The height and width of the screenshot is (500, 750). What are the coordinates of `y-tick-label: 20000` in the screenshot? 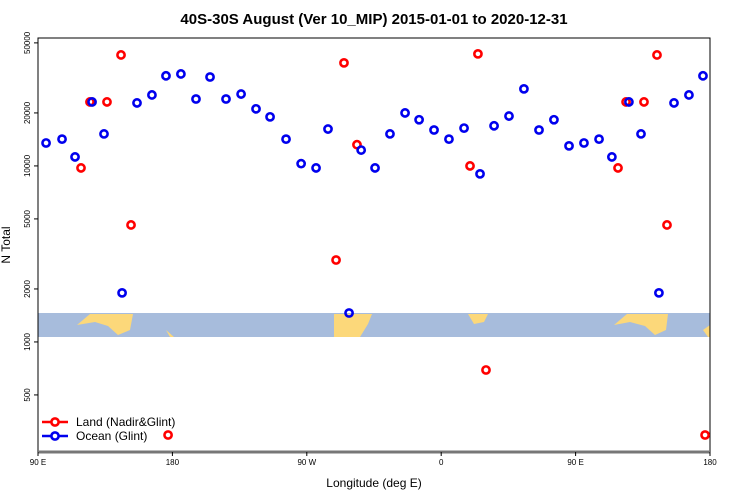 It's located at (27, 112).